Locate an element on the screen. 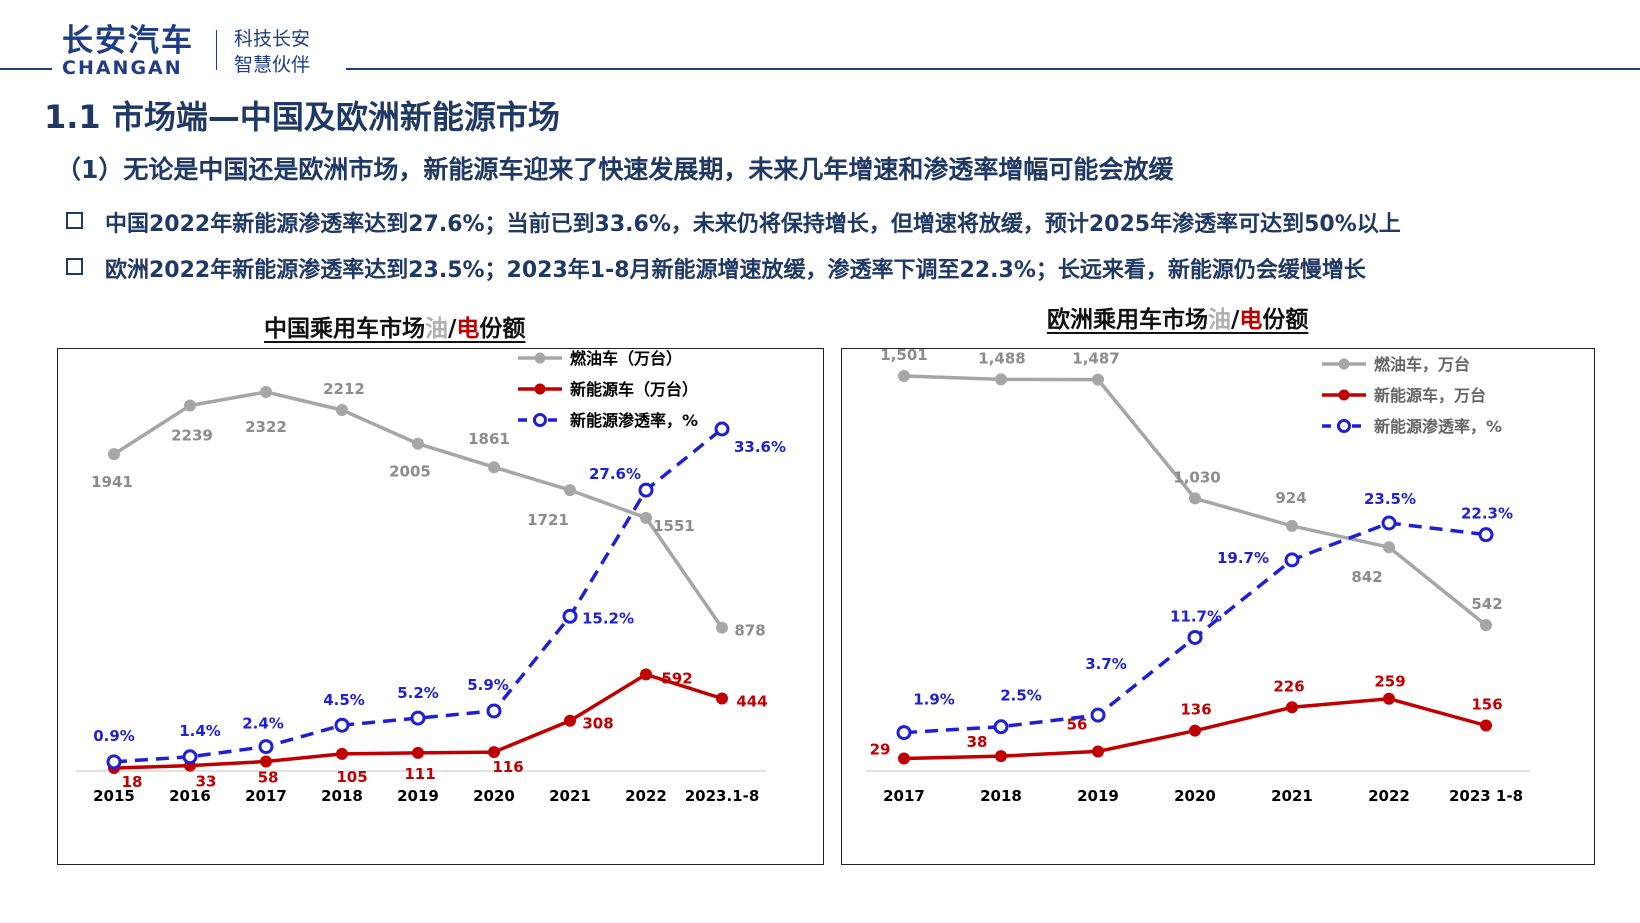  x-tick-label: 2016 is located at coordinates (190, 796).